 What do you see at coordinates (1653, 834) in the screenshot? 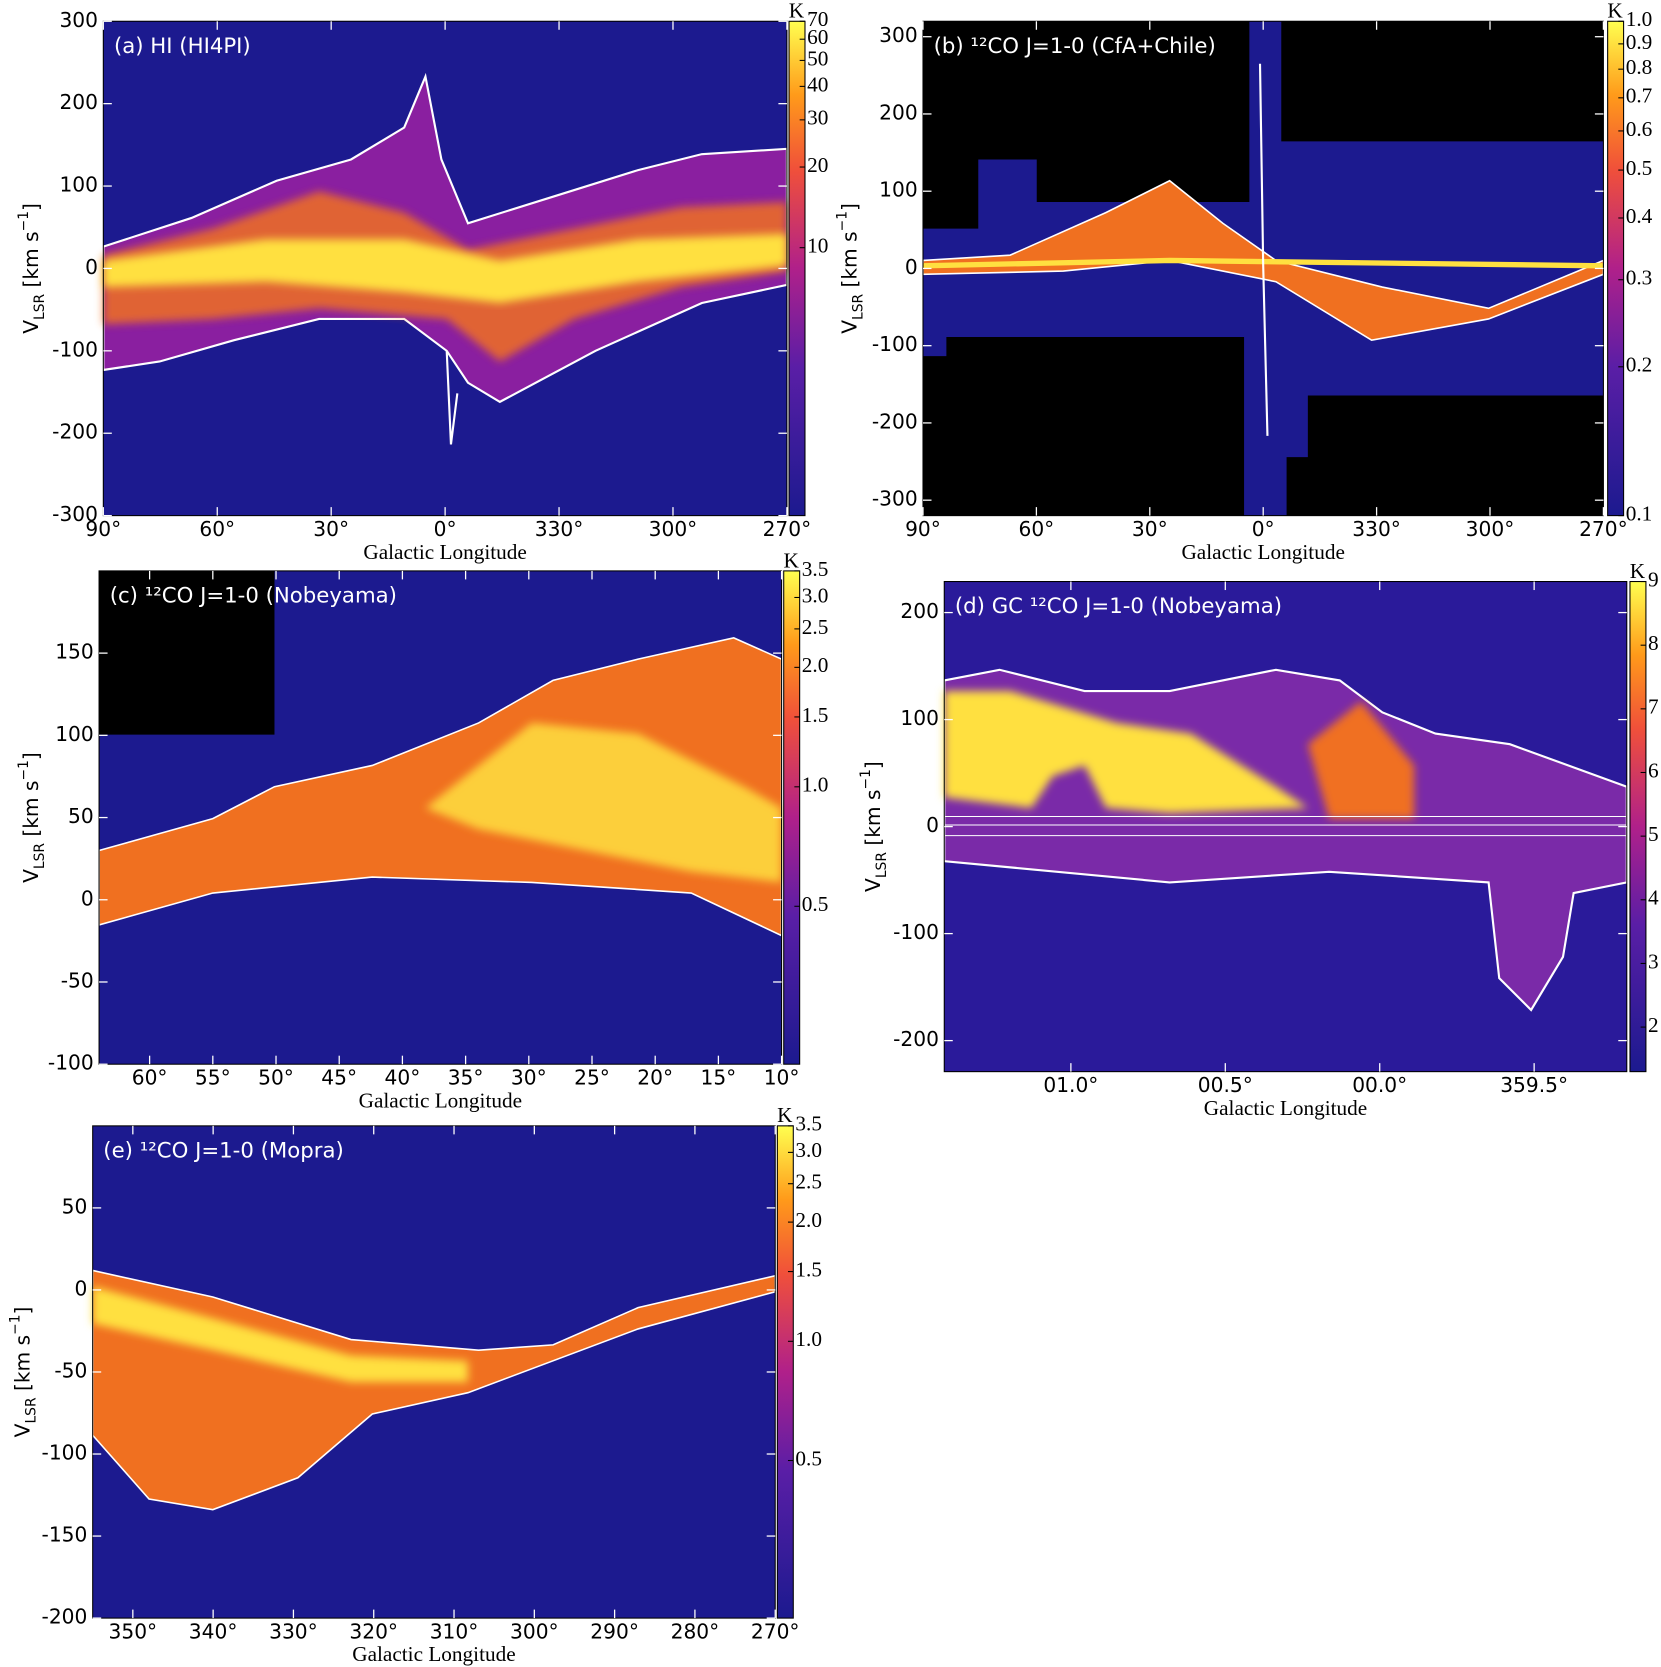
I see `colorbar-tick-label: 5` at bounding box center [1653, 834].